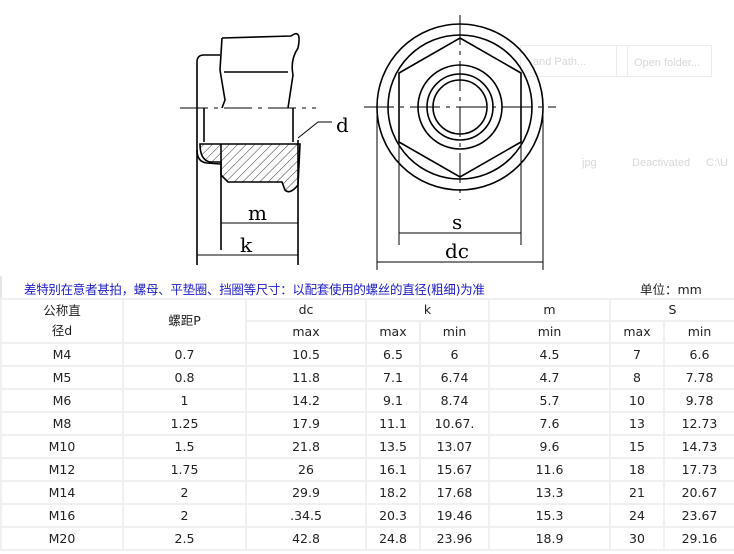  I want to click on cell-d: M6, so click(62, 400).